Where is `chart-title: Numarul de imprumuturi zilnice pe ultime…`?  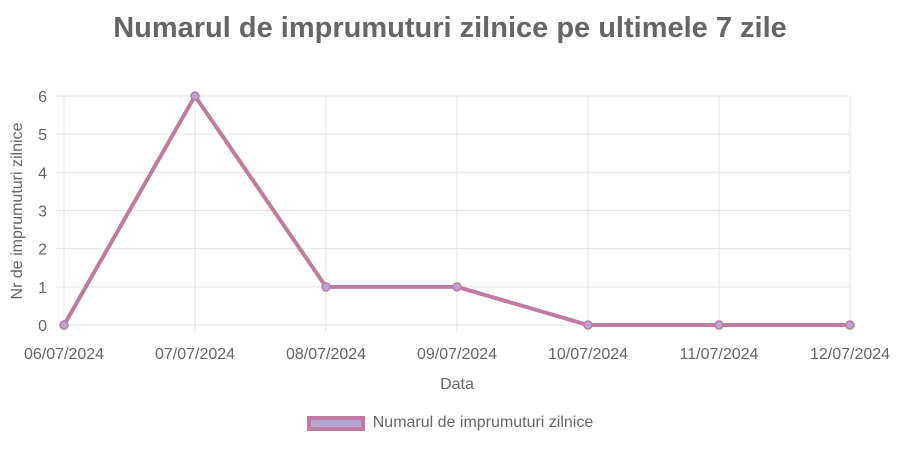 chart-title: Numarul de imprumuturi zilnice pe ultime… is located at coordinates (450, 28).